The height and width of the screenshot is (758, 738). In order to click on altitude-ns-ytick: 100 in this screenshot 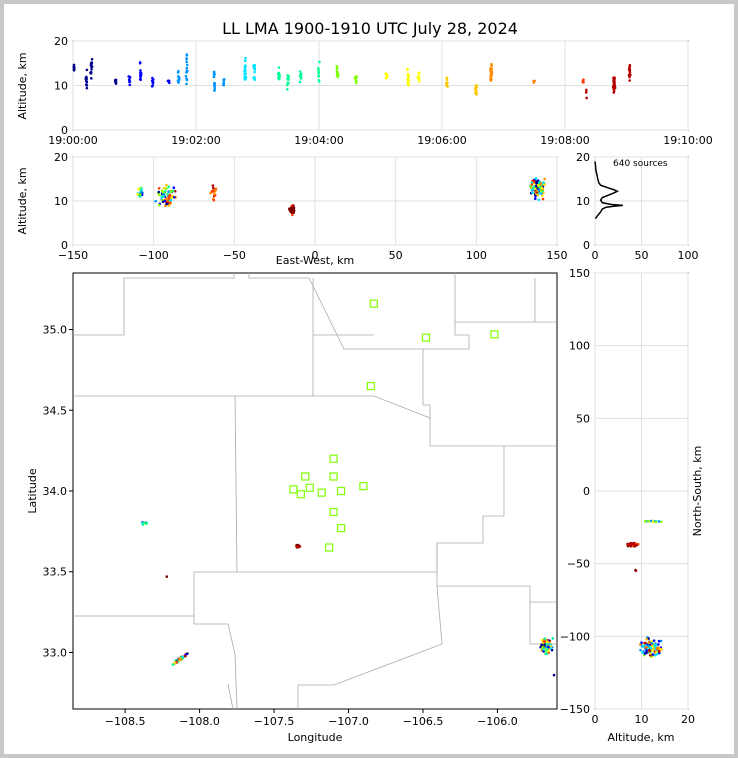, I will do `click(579, 346)`.